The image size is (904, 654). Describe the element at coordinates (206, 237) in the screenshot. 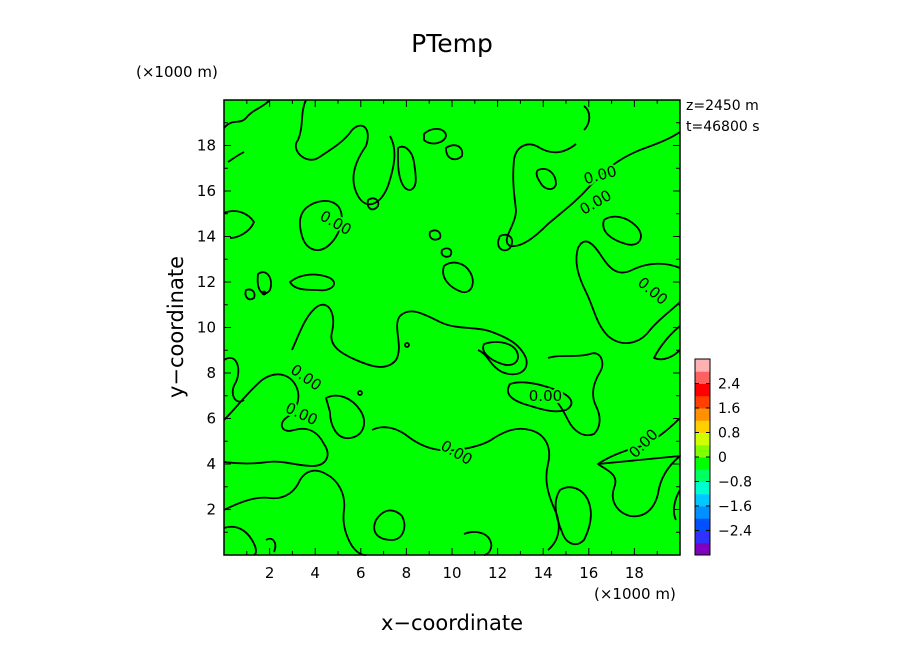

I see `y-tick-label: 14` at that location.